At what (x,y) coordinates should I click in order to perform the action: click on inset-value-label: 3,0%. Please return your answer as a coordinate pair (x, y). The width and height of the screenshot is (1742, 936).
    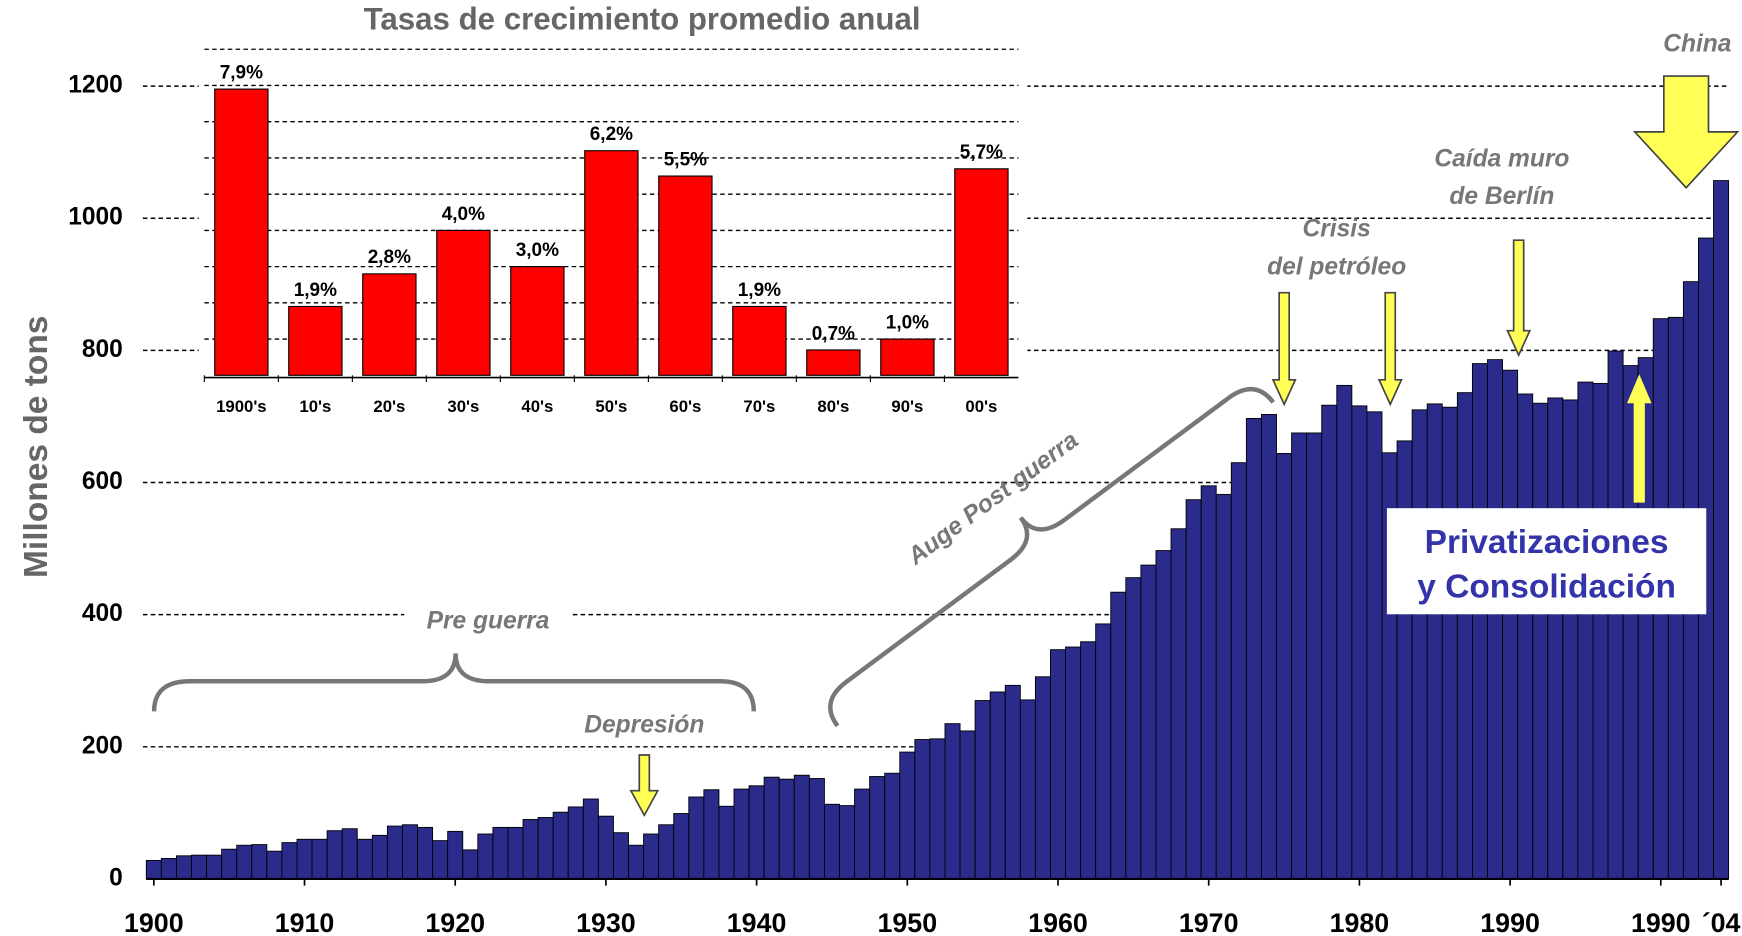
    Looking at the image, I should click on (537, 250).